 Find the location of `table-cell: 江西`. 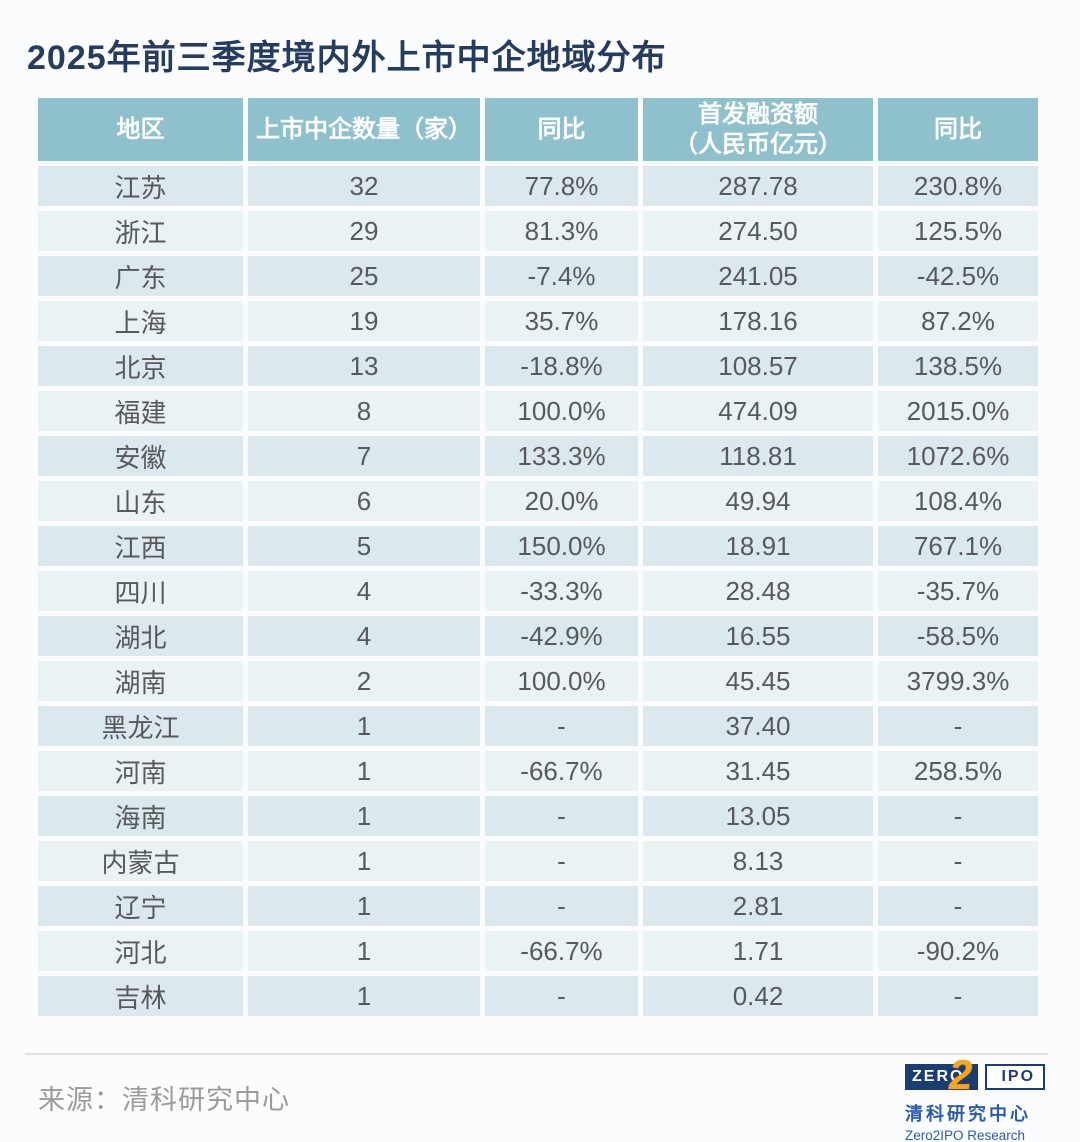

table-cell: 江西 is located at coordinates (140, 546).